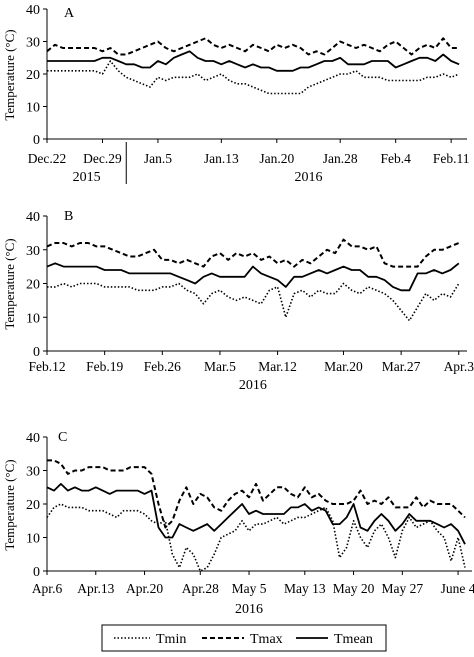  What do you see at coordinates (47, 158) in the screenshot?
I see `x-tick-label: Dec.22` at bounding box center [47, 158].